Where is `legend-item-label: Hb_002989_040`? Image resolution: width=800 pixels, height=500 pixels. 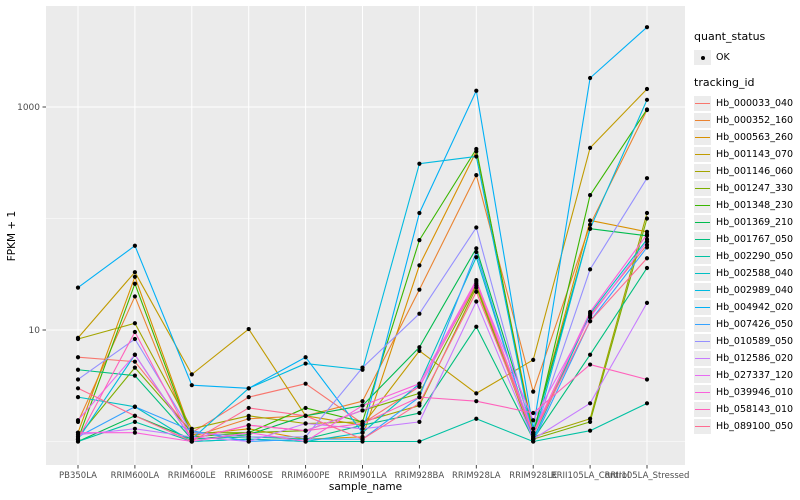 legend-item-label: Hb_002989_040 is located at coordinates (755, 290).